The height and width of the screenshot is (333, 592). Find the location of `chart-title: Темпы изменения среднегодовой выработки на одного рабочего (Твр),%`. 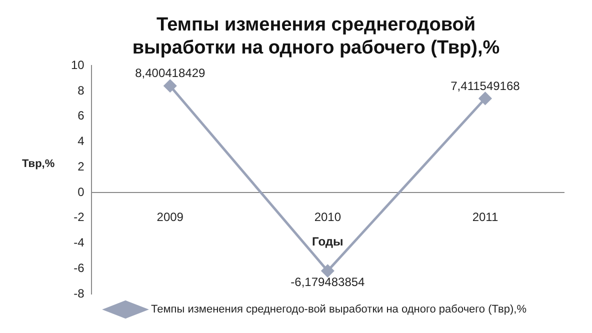

chart-title: Темпы изменения среднегодовой выработки на одного рабочего (Твр),% is located at coordinates (316, 36).